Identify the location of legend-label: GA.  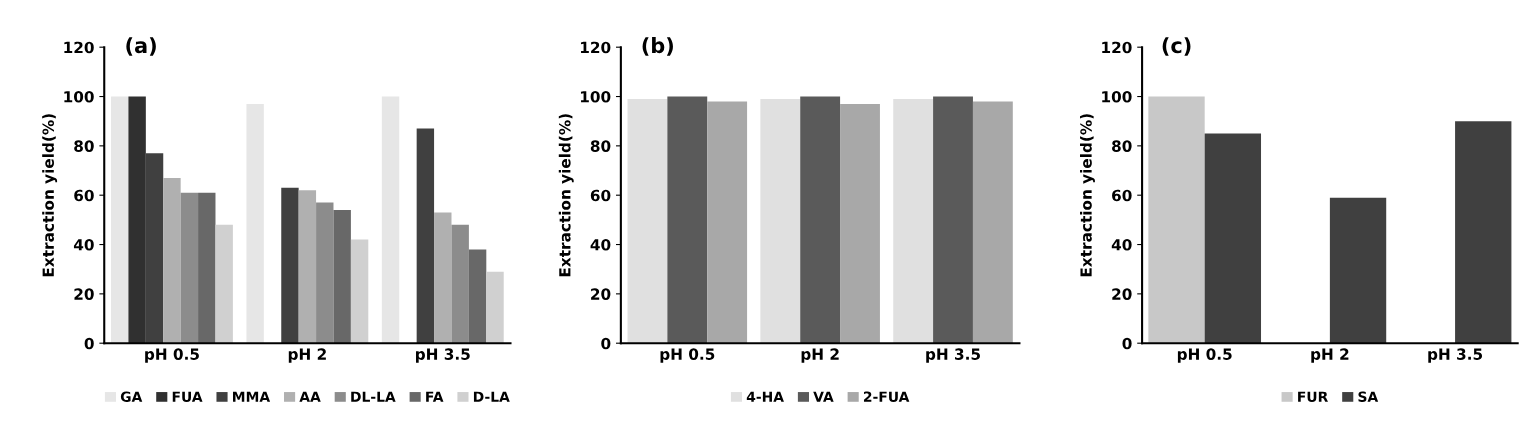
(131, 396).